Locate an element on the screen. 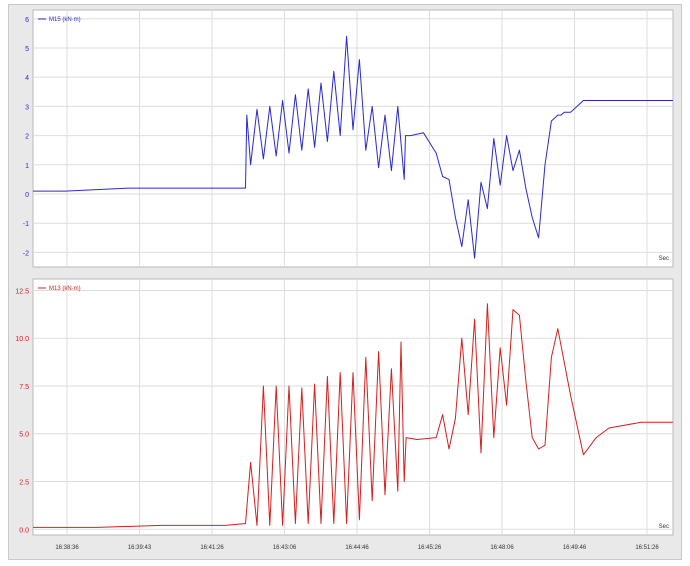  y-tick-label: 2 is located at coordinates (27, 137).